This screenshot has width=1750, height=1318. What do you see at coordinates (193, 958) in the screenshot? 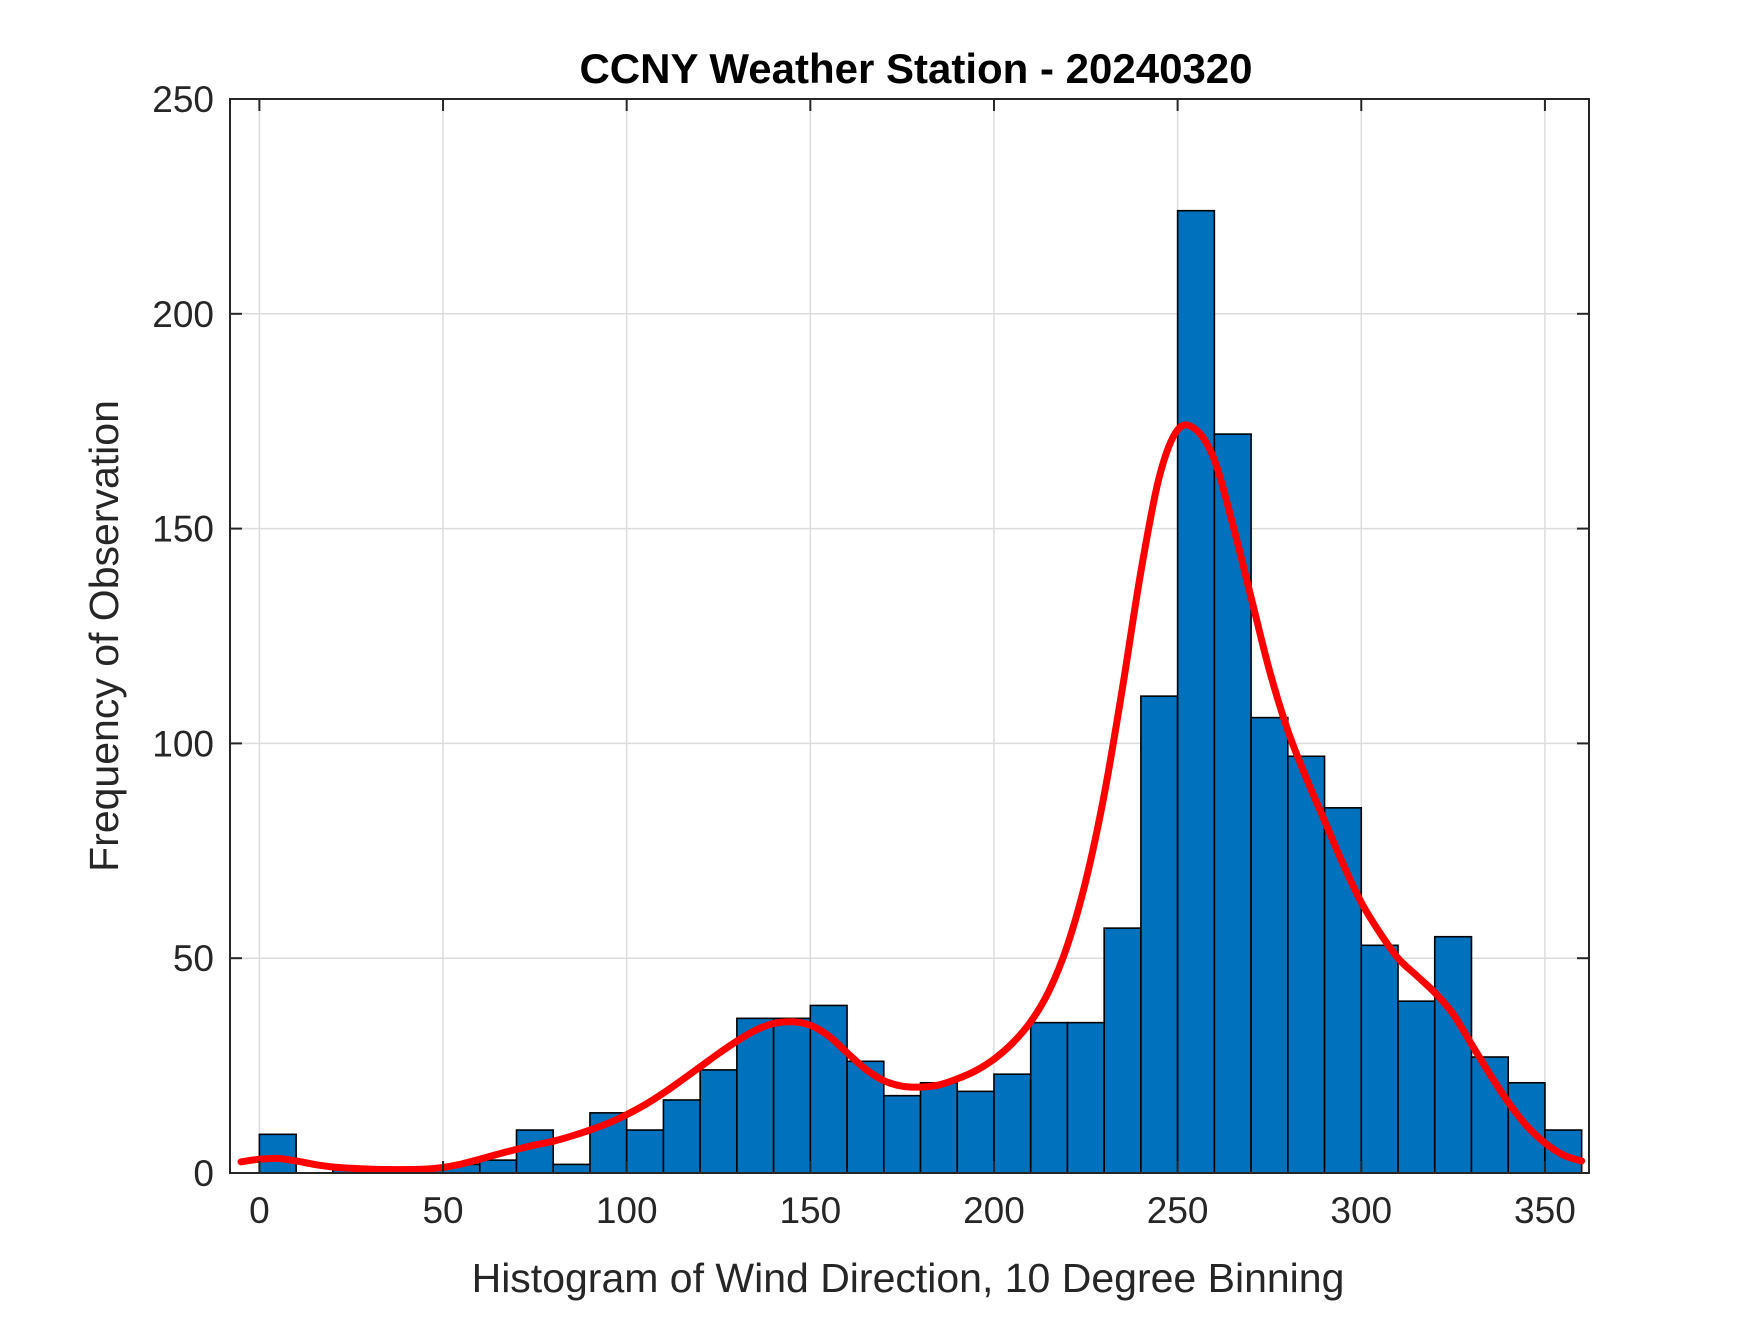
I see `y-tick-label: 50` at bounding box center [193, 958].